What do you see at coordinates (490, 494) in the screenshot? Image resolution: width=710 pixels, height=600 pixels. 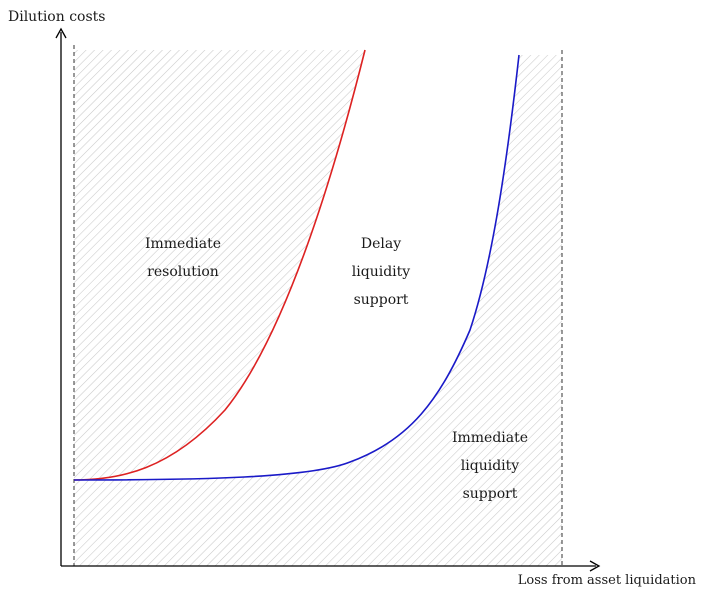 I see `label-immediate-liquidity-support-line-3: support` at bounding box center [490, 494].